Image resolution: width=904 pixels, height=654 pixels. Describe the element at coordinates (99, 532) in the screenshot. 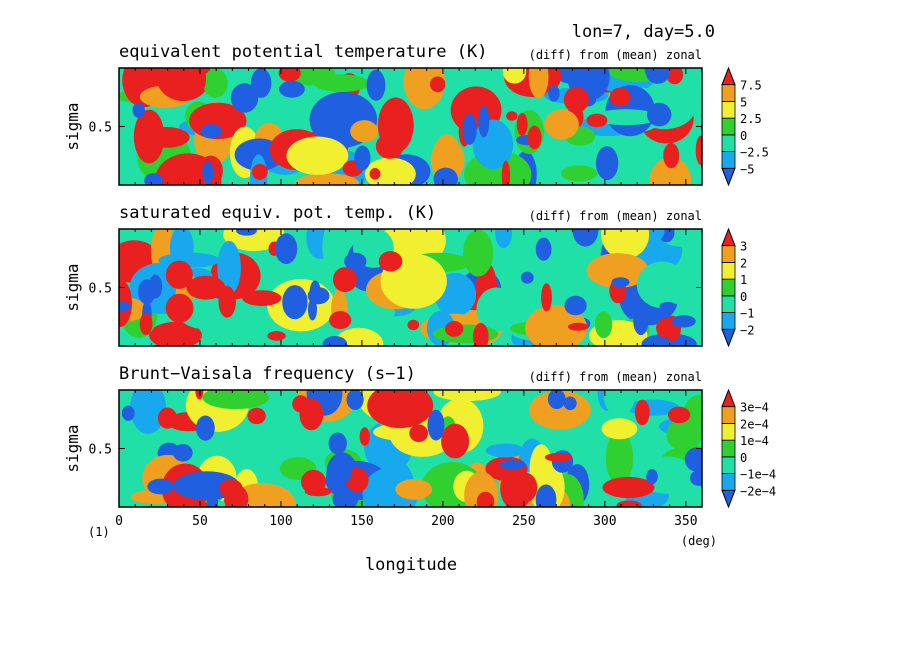

I see `figure-label: (1)` at that location.